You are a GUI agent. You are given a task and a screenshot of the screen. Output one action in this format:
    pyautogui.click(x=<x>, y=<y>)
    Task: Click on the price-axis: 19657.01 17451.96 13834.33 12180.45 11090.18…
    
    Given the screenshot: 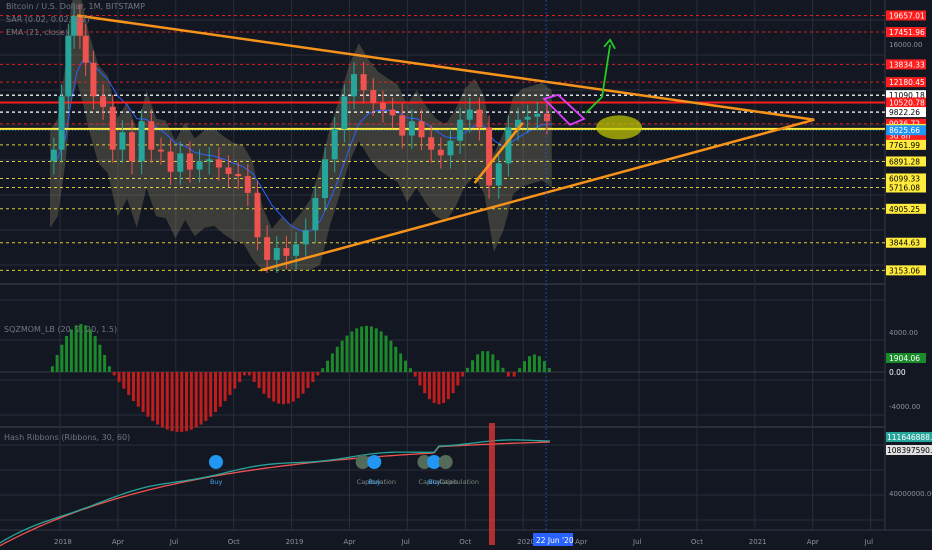 What is the action you would take?
    pyautogui.click(x=906, y=143)
    